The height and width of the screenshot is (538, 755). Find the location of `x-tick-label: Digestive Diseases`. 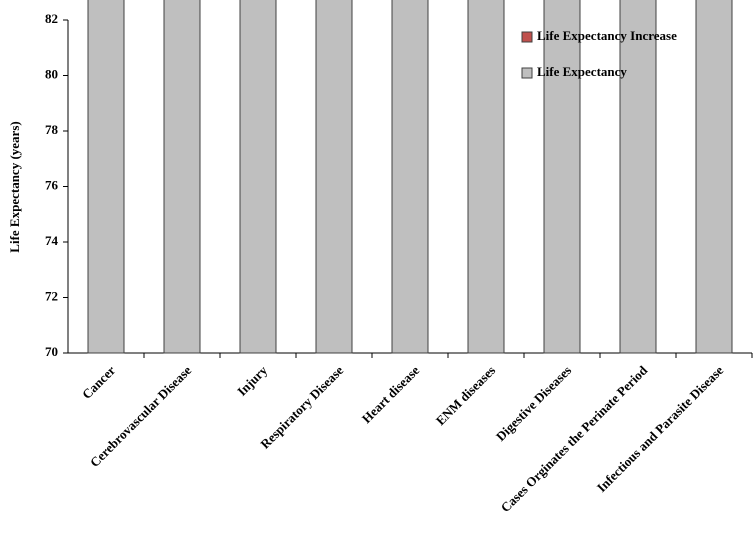

x-tick-label: Digestive Diseases is located at coordinates (533, 403).